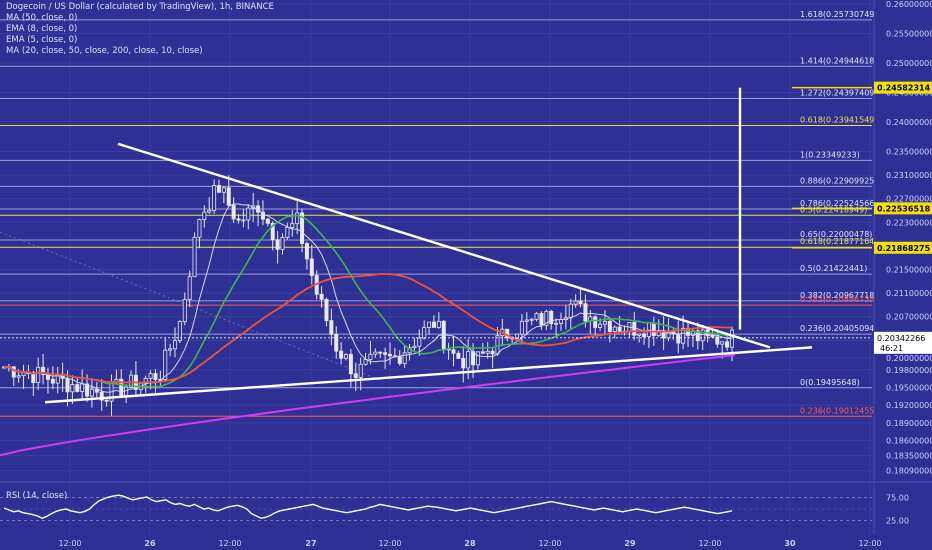  Describe the element at coordinates (862, 247) in the screenshot. I see `highlight-price-tag: 0.21868275` at that location.